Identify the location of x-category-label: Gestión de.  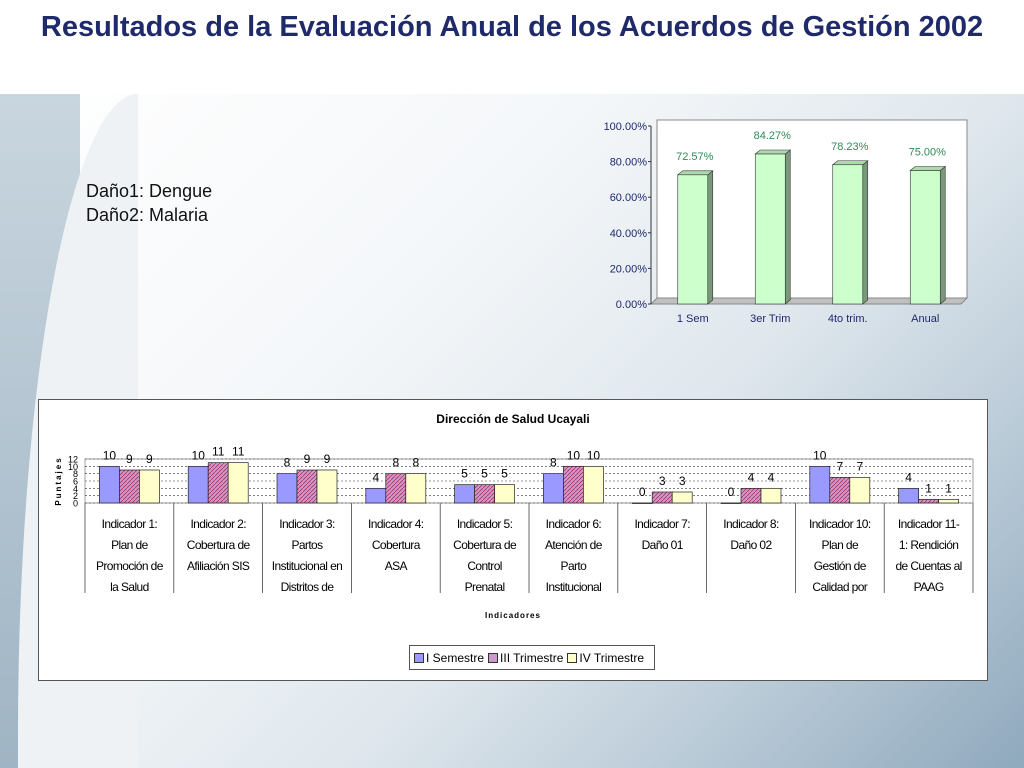
(840, 566).